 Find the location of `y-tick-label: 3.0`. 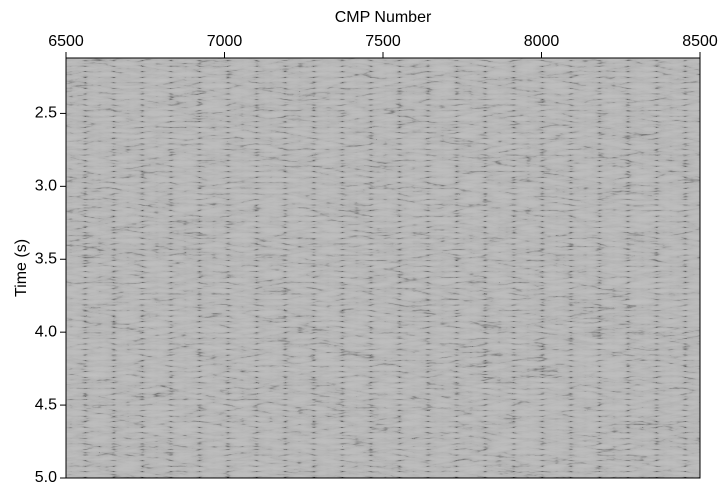

y-tick-label: 3.0 is located at coordinates (46, 186).